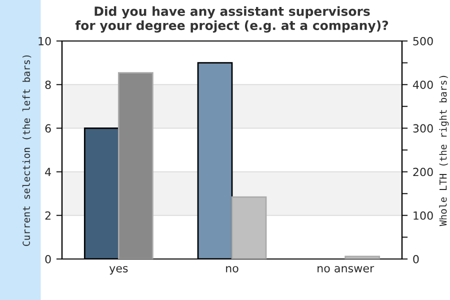 This screenshot has height=300, width=450. Describe the element at coordinates (27, 150) in the screenshot. I see `y-axis-title: Current selection (the left bars)` at that location.